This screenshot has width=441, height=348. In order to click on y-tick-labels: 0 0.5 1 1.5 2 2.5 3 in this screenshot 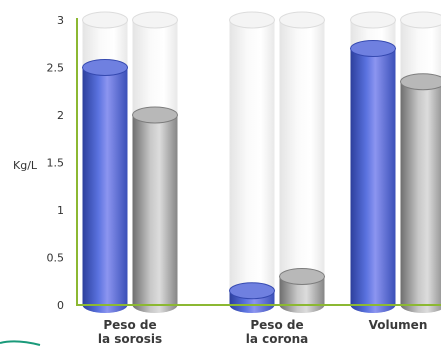, I will do `click(56, 163)`.